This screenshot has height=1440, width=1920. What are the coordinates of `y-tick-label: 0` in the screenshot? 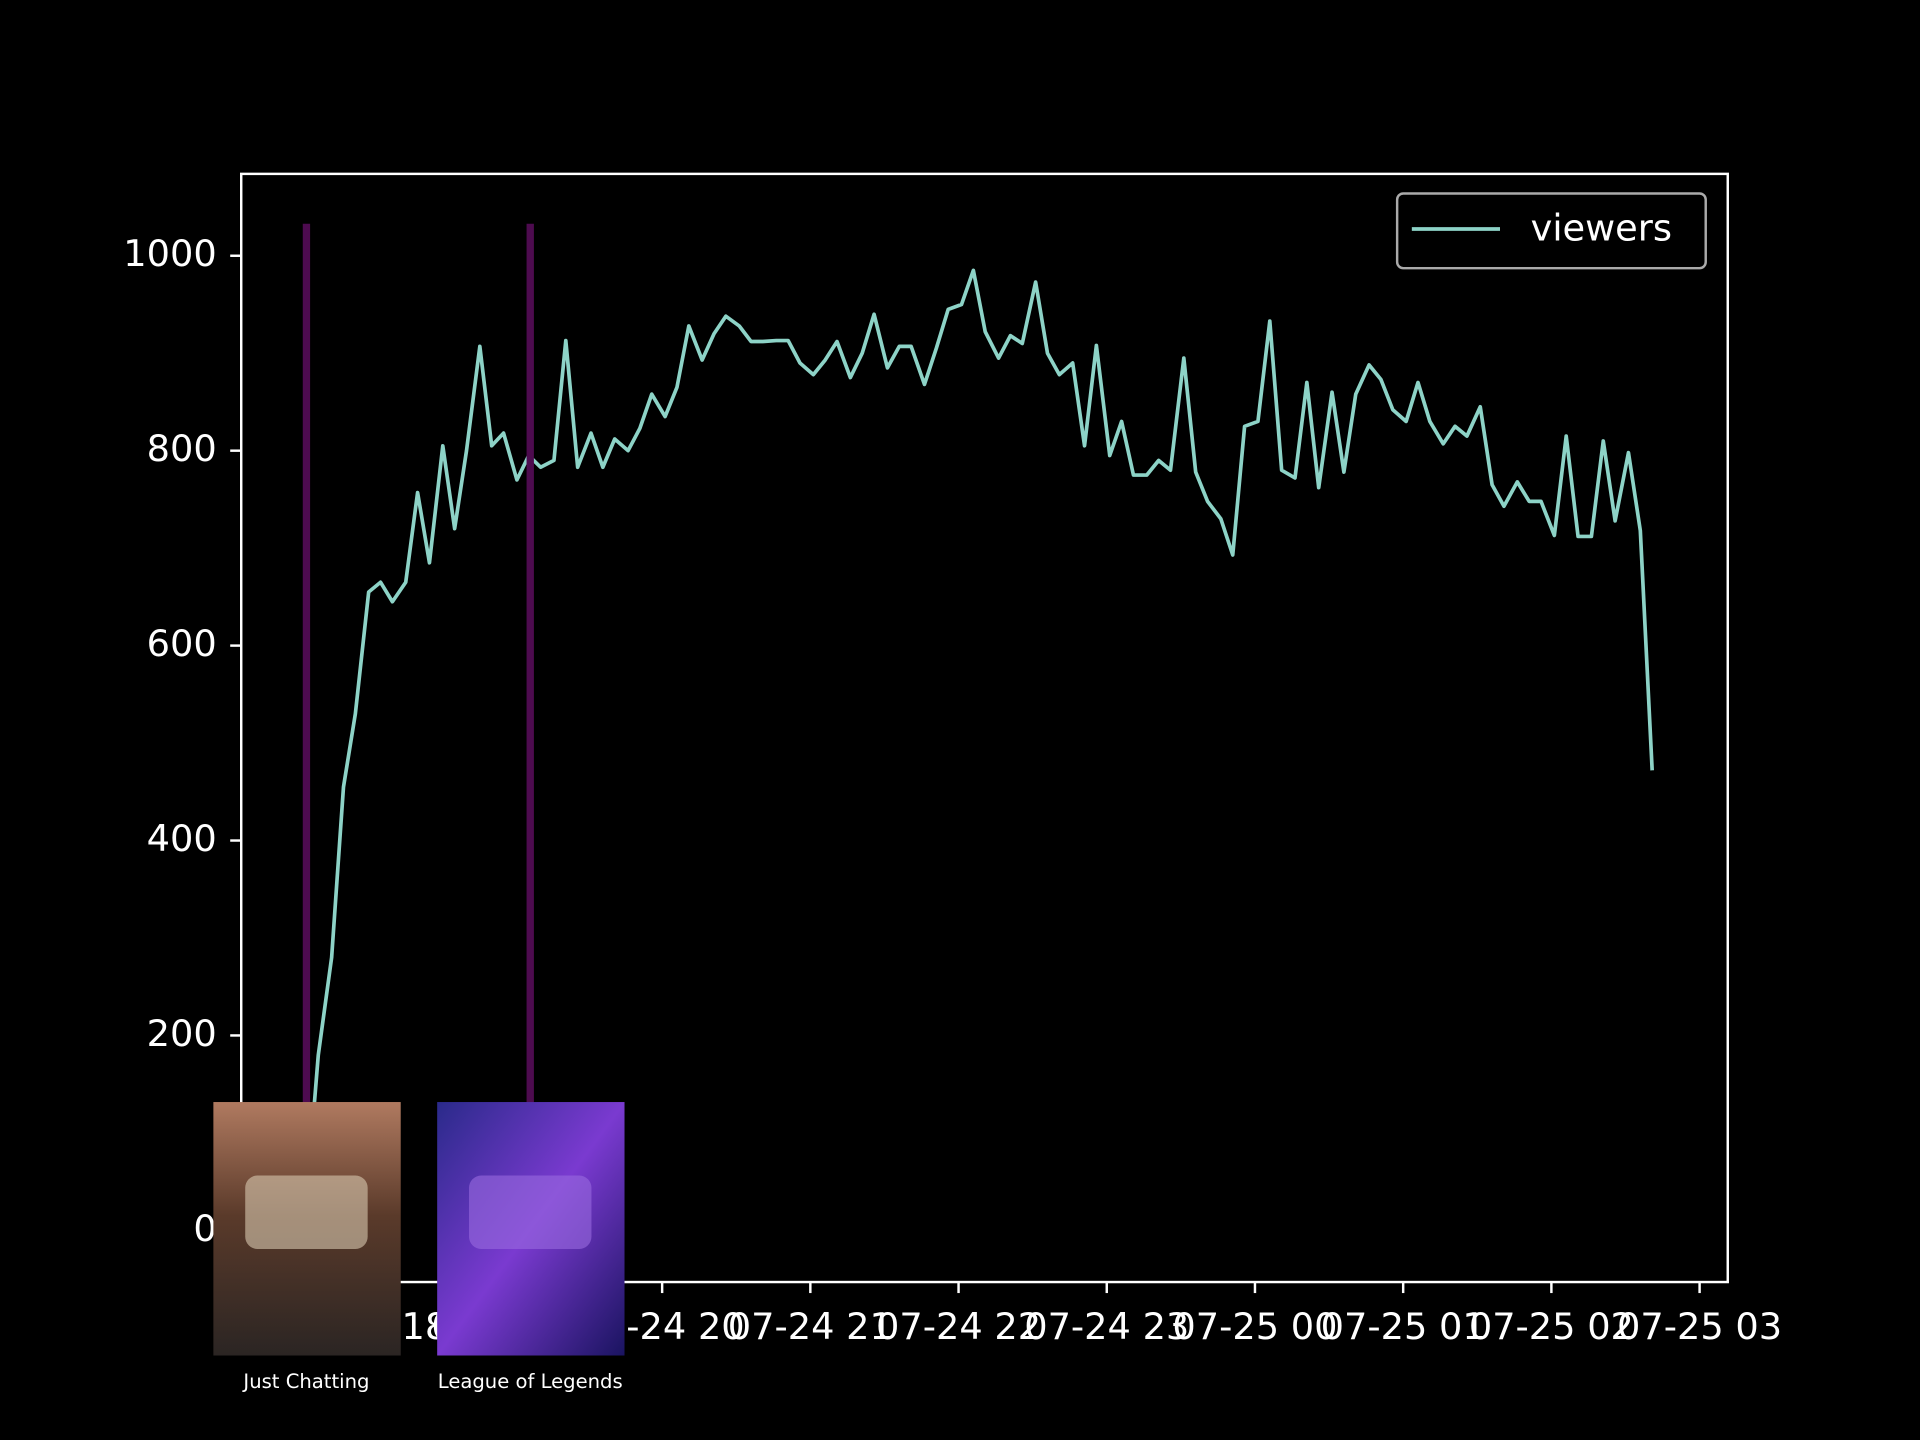 It's located at (204, 1228).